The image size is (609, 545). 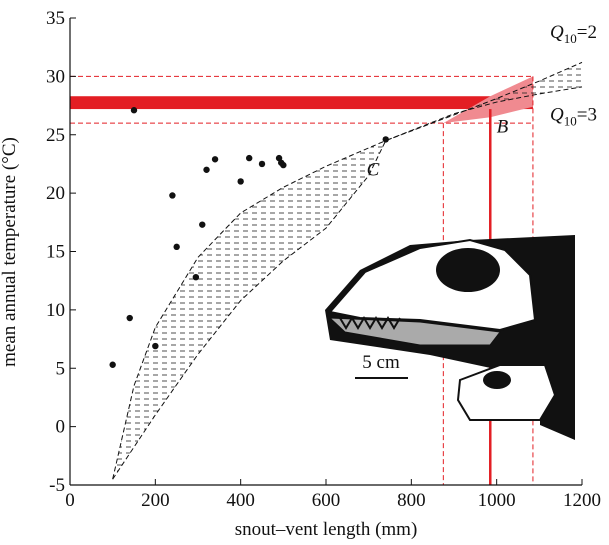 I want to click on temperature-band, so click(x=301, y=103).